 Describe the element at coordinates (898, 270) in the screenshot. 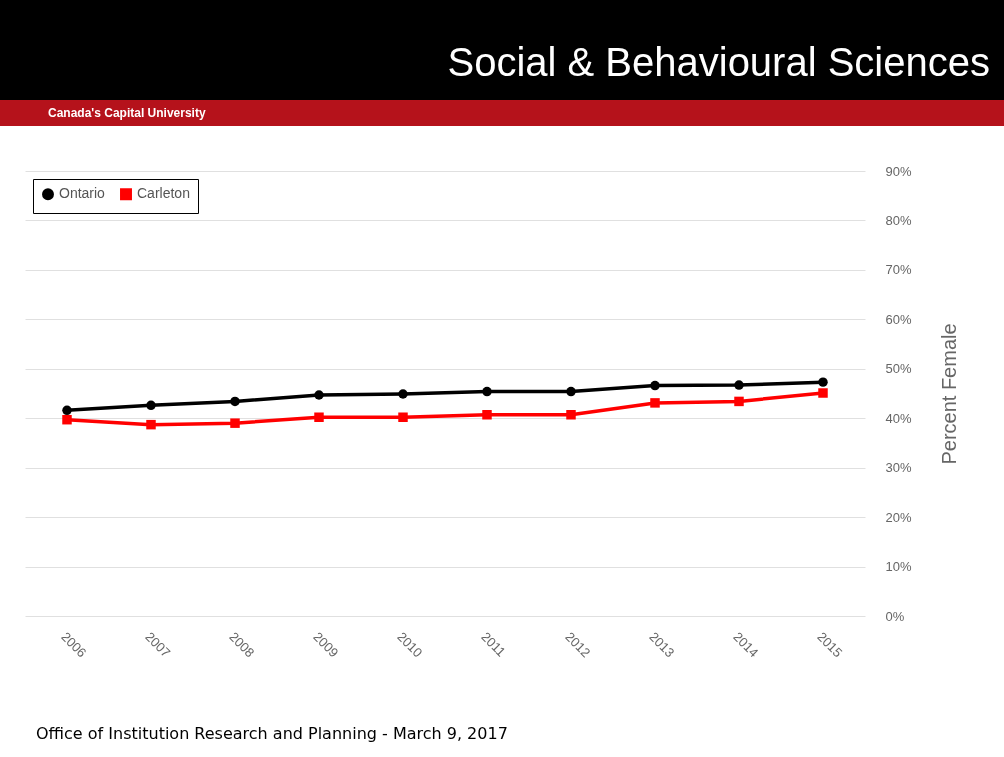

I see `y-tick-label: 70%` at that location.